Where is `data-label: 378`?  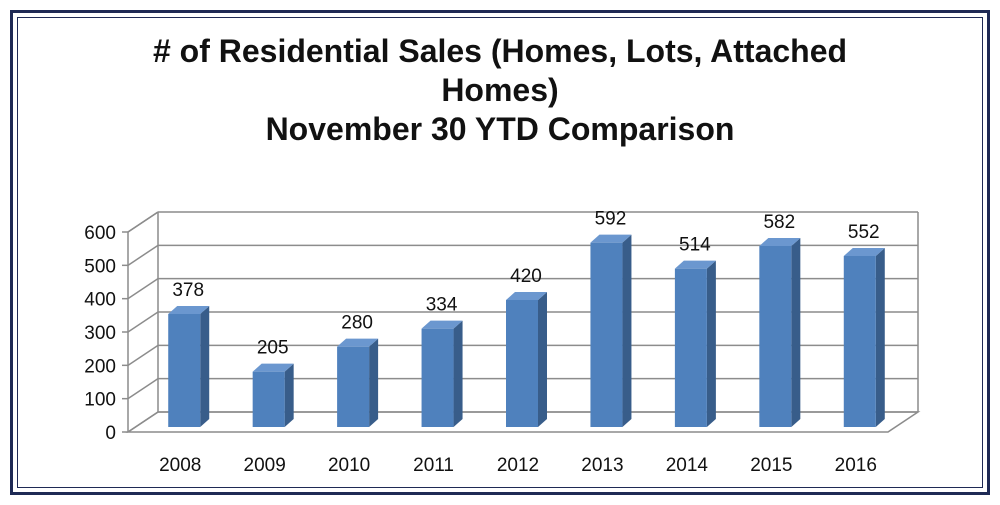 data-label: 378 is located at coordinates (188, 290).